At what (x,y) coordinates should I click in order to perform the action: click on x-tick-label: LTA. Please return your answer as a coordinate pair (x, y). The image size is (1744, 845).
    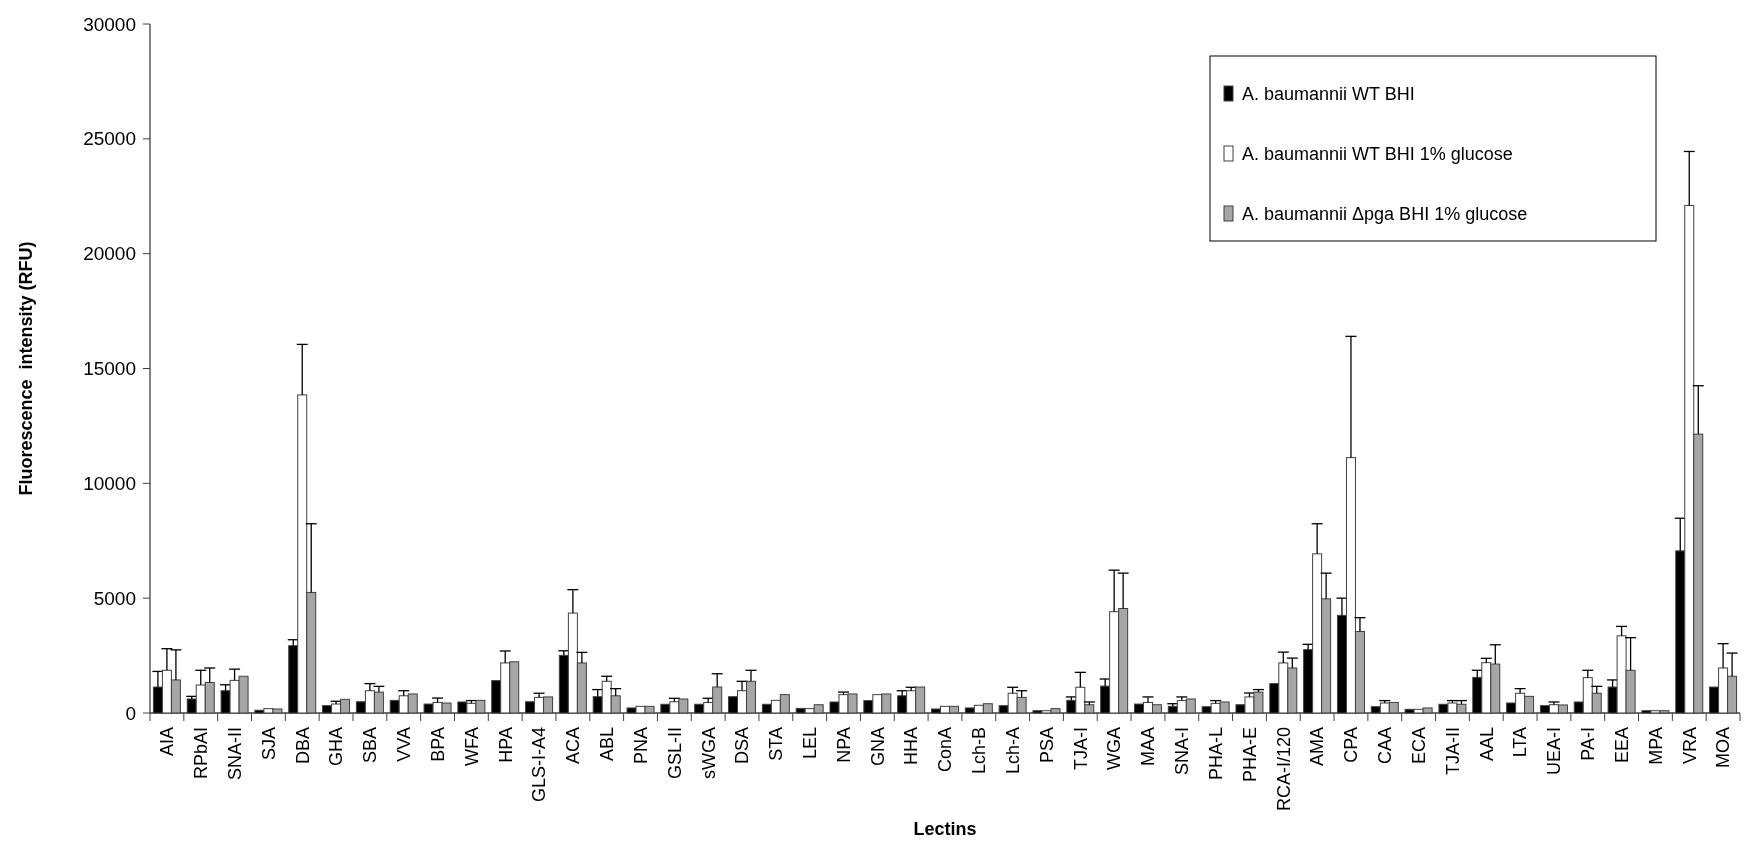
    Looking at the image, I should click on (1520, 742).